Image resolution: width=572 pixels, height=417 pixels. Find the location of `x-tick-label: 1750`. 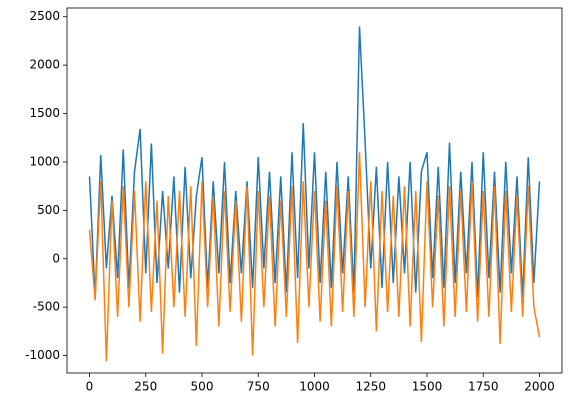

x-tick-label: 1750 is located at coordinates (483, 387).